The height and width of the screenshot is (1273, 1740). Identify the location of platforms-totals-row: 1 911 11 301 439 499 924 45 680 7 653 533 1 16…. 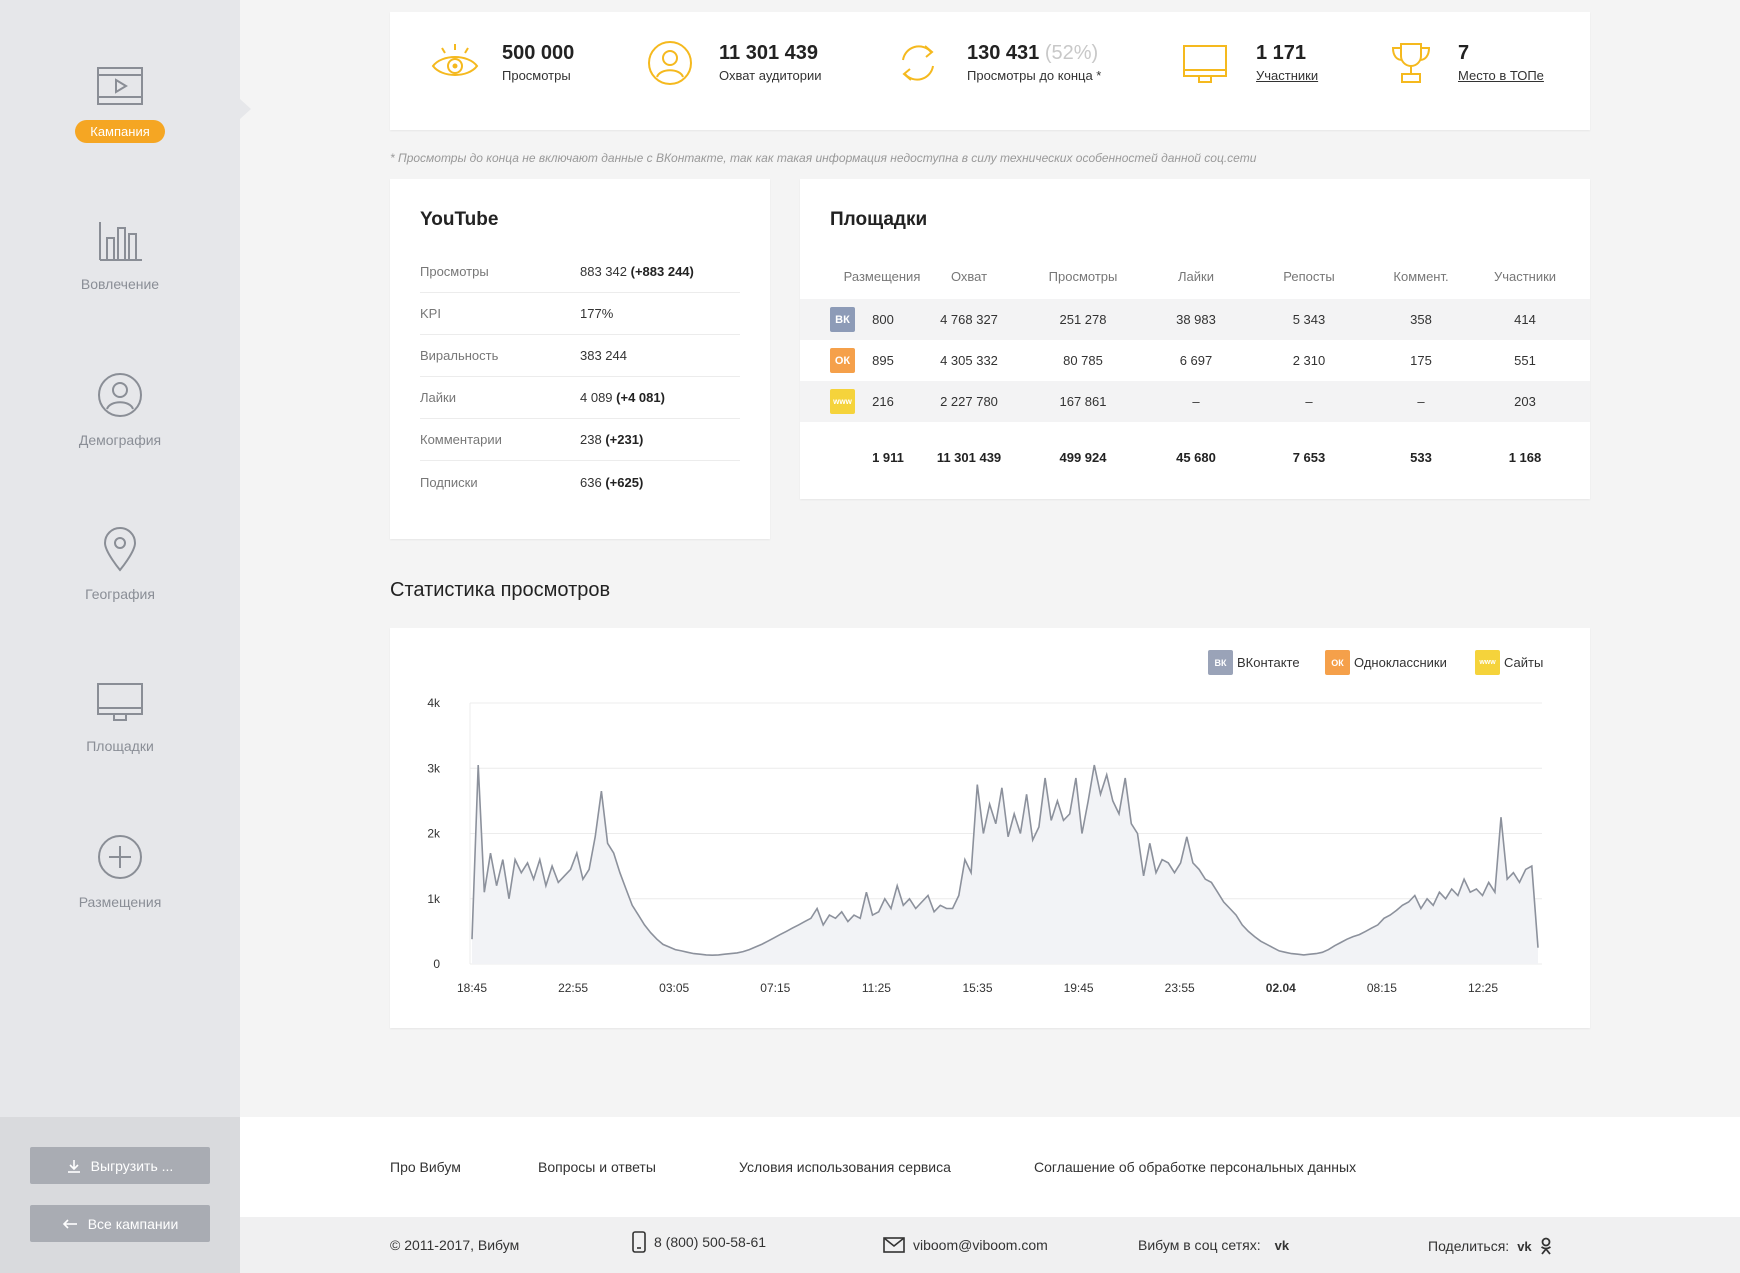
(1195, 457).